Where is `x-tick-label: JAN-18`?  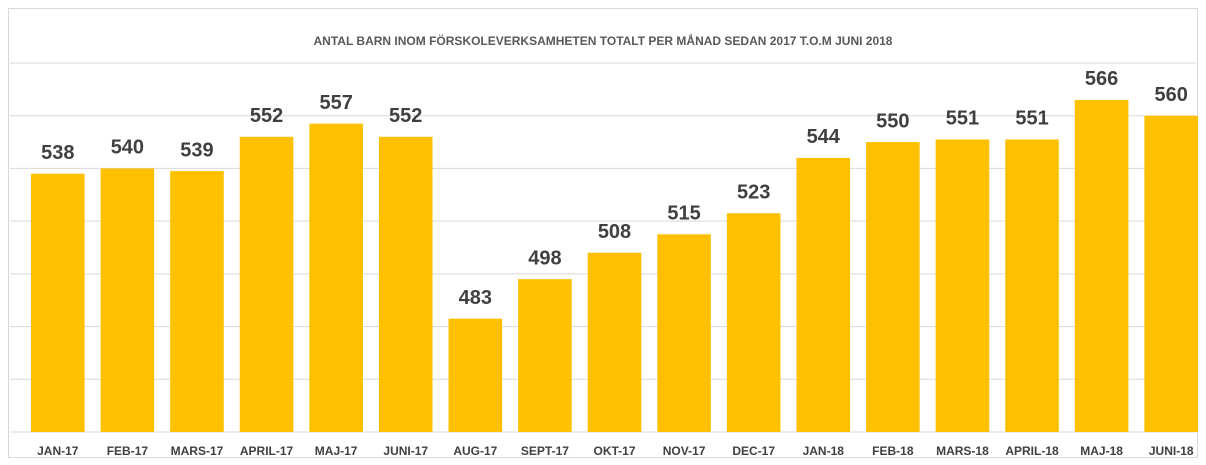 x-tick-label: JAN-18 is located at coordinates (824, 451).